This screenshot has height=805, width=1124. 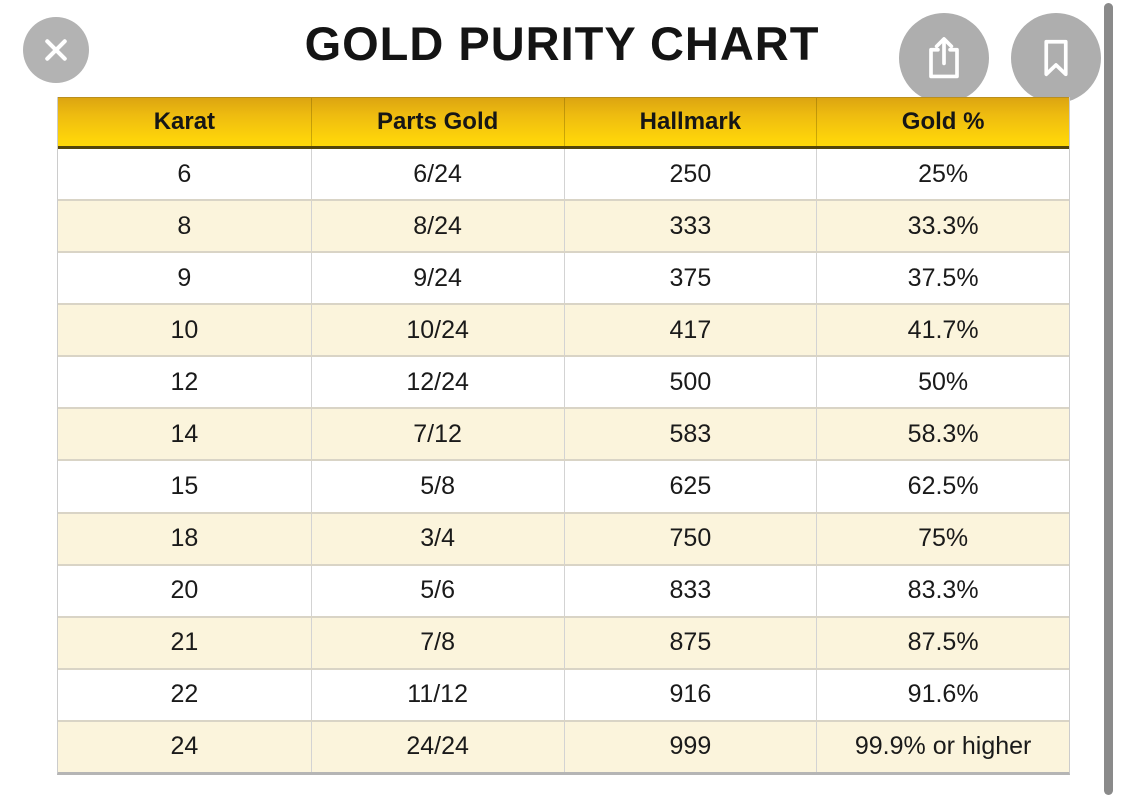 What do you see at coordinates (690, 746) in the screenshot?
I see `table-cell: 999` at bounding box center [690, 746].